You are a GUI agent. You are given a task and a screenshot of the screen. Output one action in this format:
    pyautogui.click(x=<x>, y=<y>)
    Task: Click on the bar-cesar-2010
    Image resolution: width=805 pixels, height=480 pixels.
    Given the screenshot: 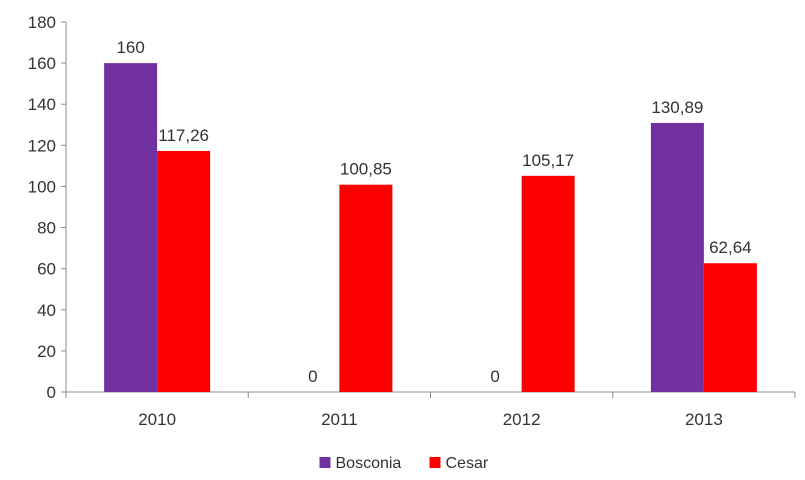 What is the action you would take?
    pyautogui.click(x=184, y=271)
    